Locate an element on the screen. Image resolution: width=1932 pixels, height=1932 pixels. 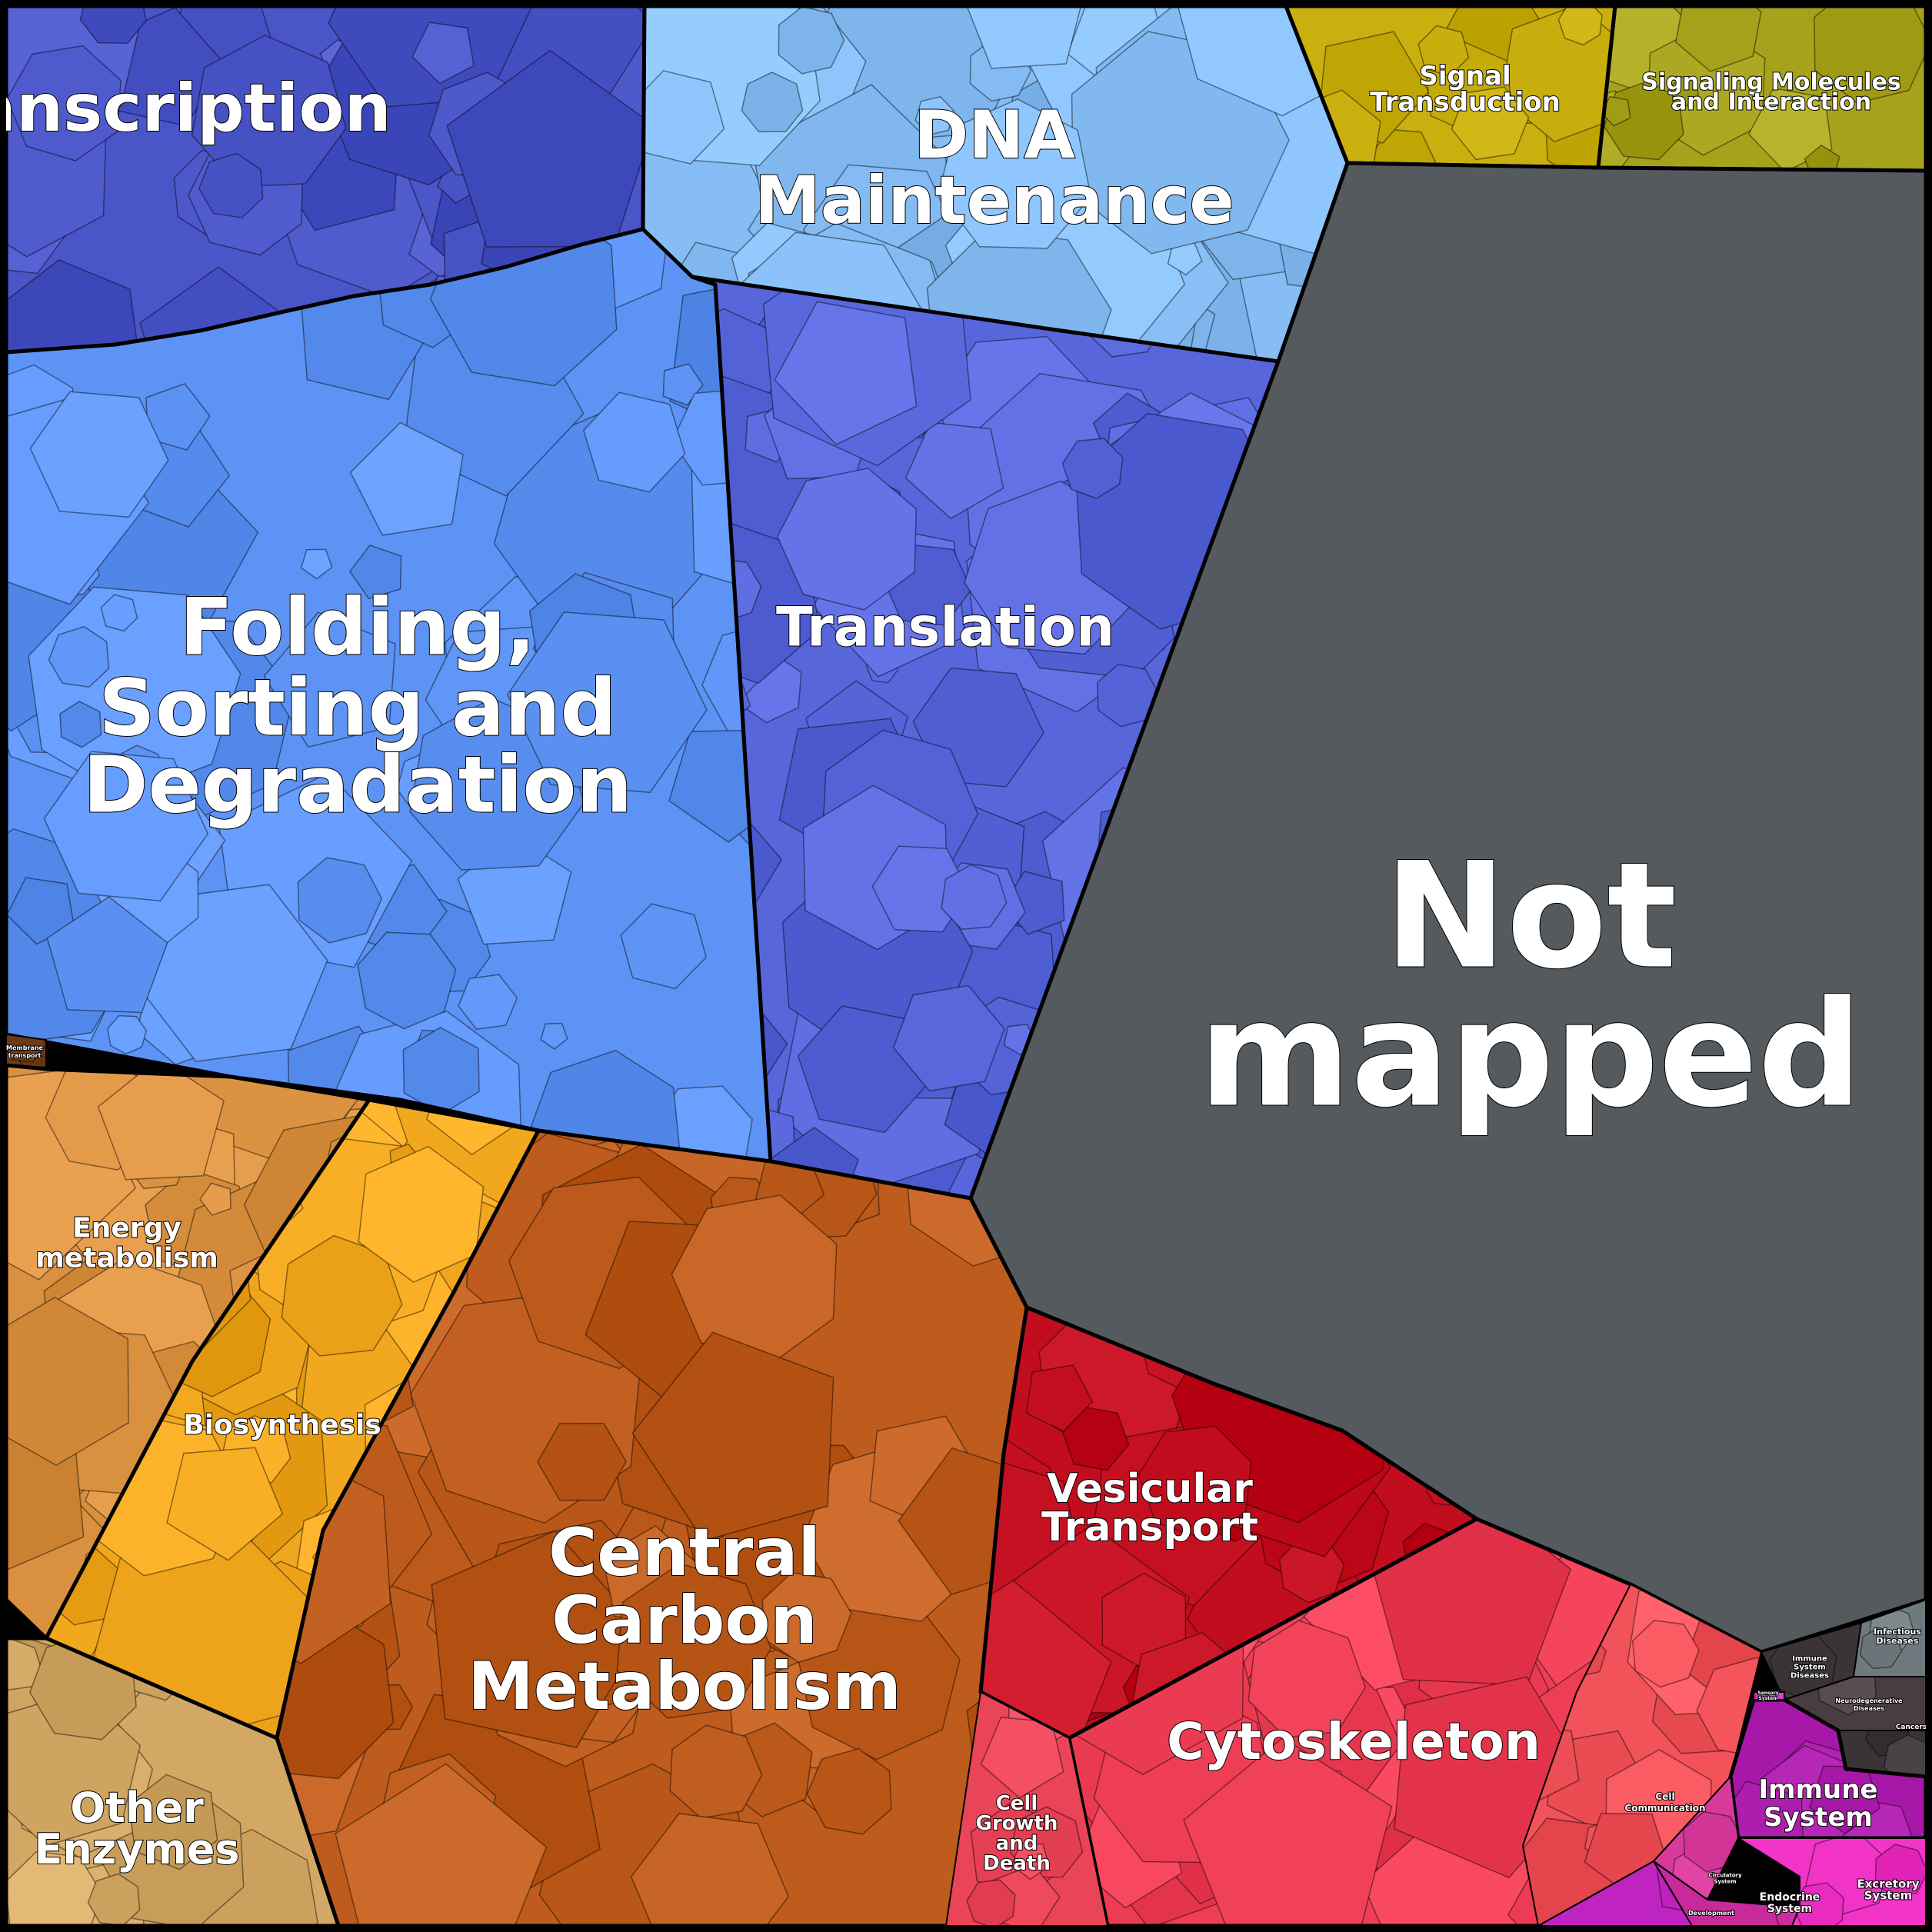
label-central-carbon-metabolism: Central Carbon Metabolism is located at coordinates (684, 1619).